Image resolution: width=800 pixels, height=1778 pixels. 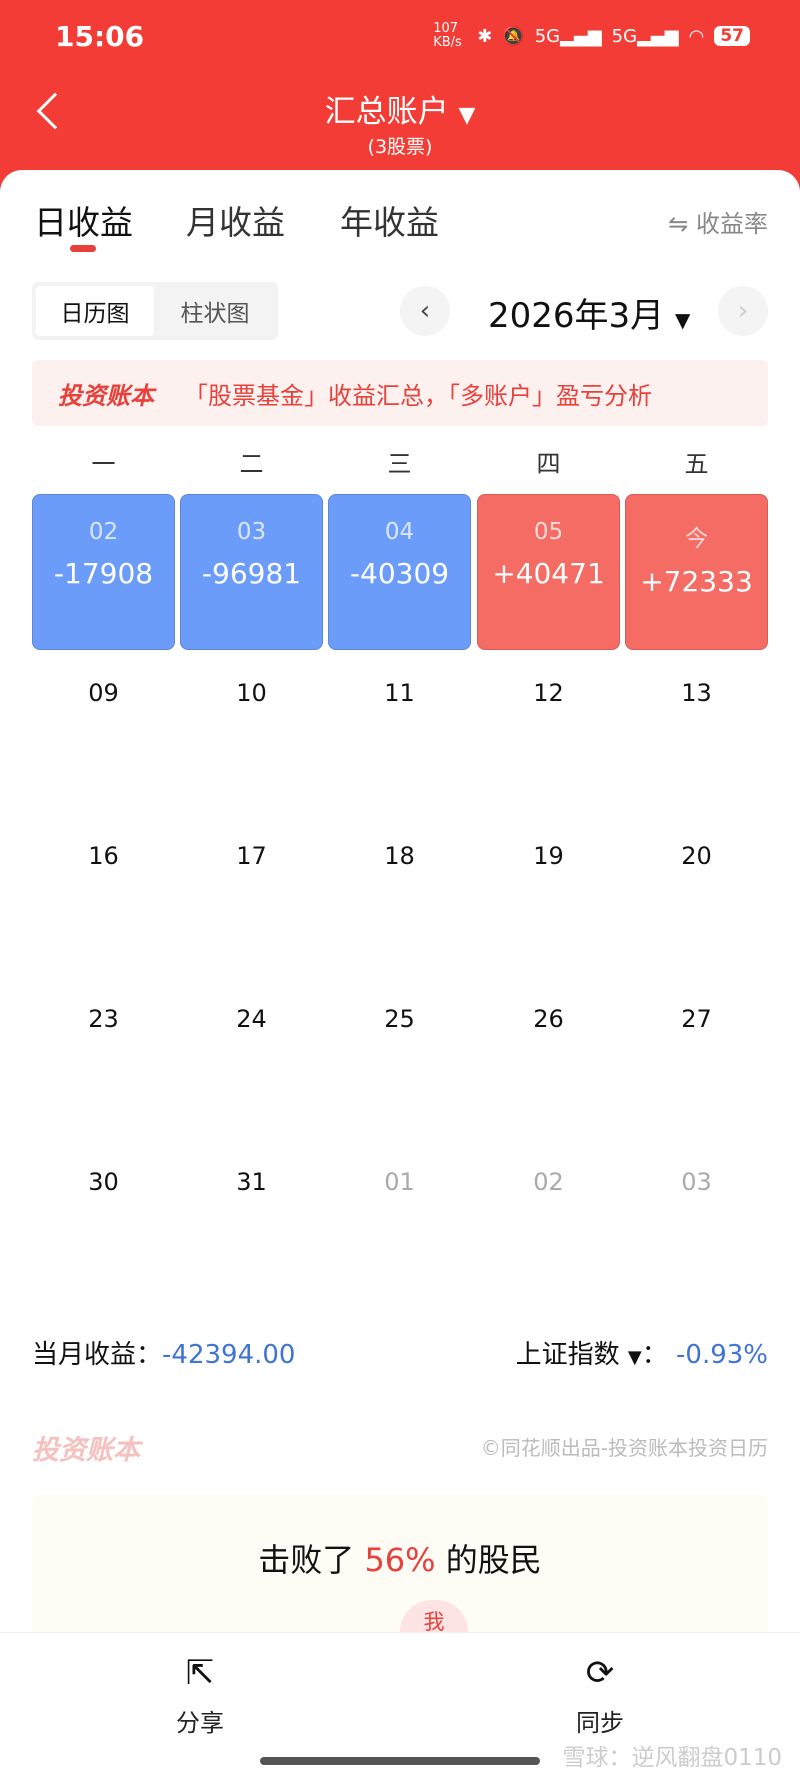 What do you see at coordinates (600, 1673) in the screenshot?
I see `sync-icon: ⟳` at bounding box center [600, 1673].